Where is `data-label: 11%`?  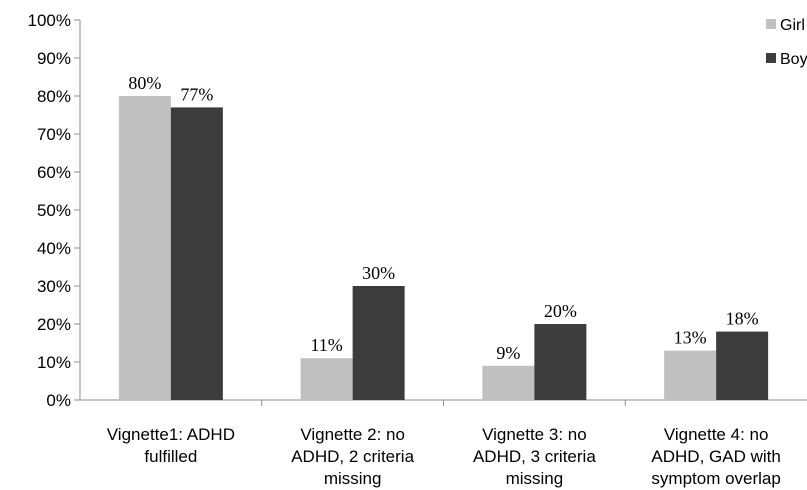
data-label: 11% is located at coordinates (326, 345).